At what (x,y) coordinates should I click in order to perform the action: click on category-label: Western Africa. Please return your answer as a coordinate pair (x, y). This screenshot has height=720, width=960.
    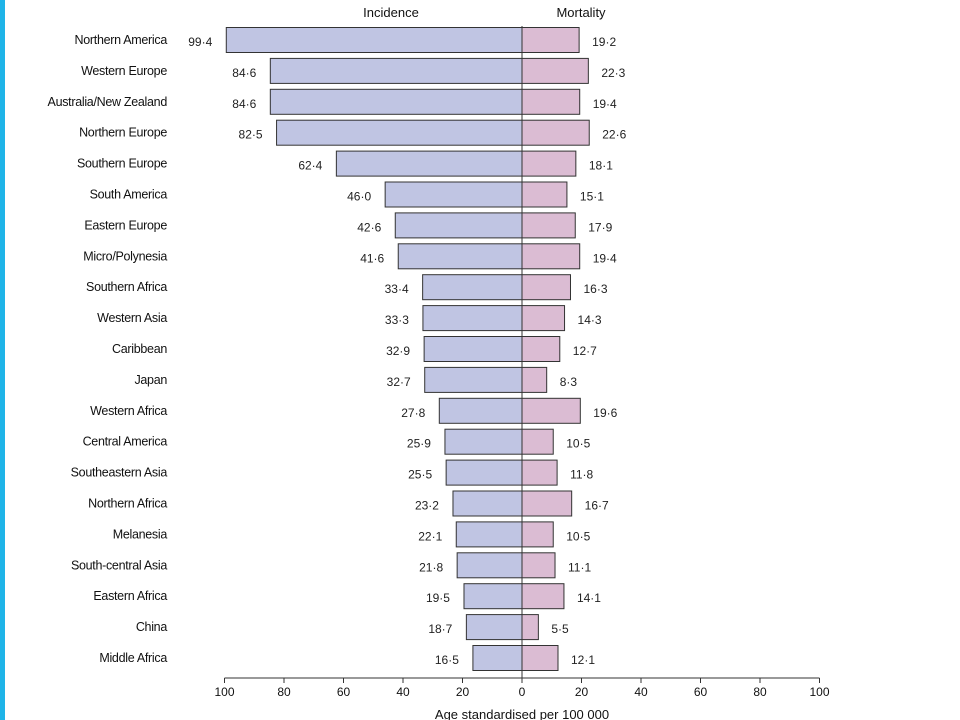
    Looking at the image, I should click on (128, 411).